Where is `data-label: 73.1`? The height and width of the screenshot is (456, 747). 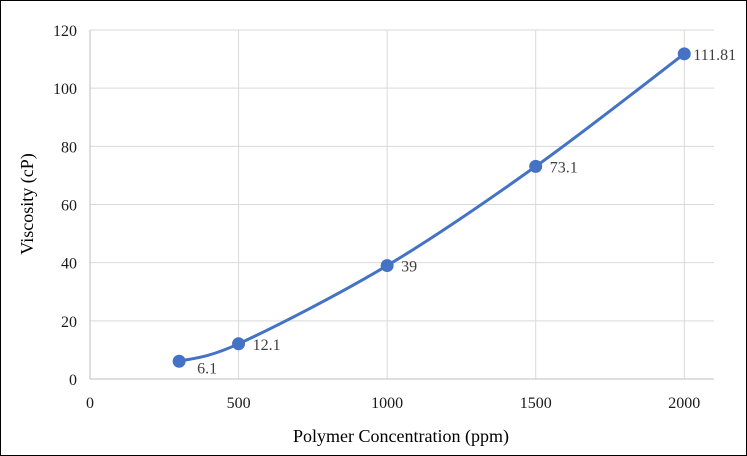
data-label: 73.1 is located at coordinates (564, 167).